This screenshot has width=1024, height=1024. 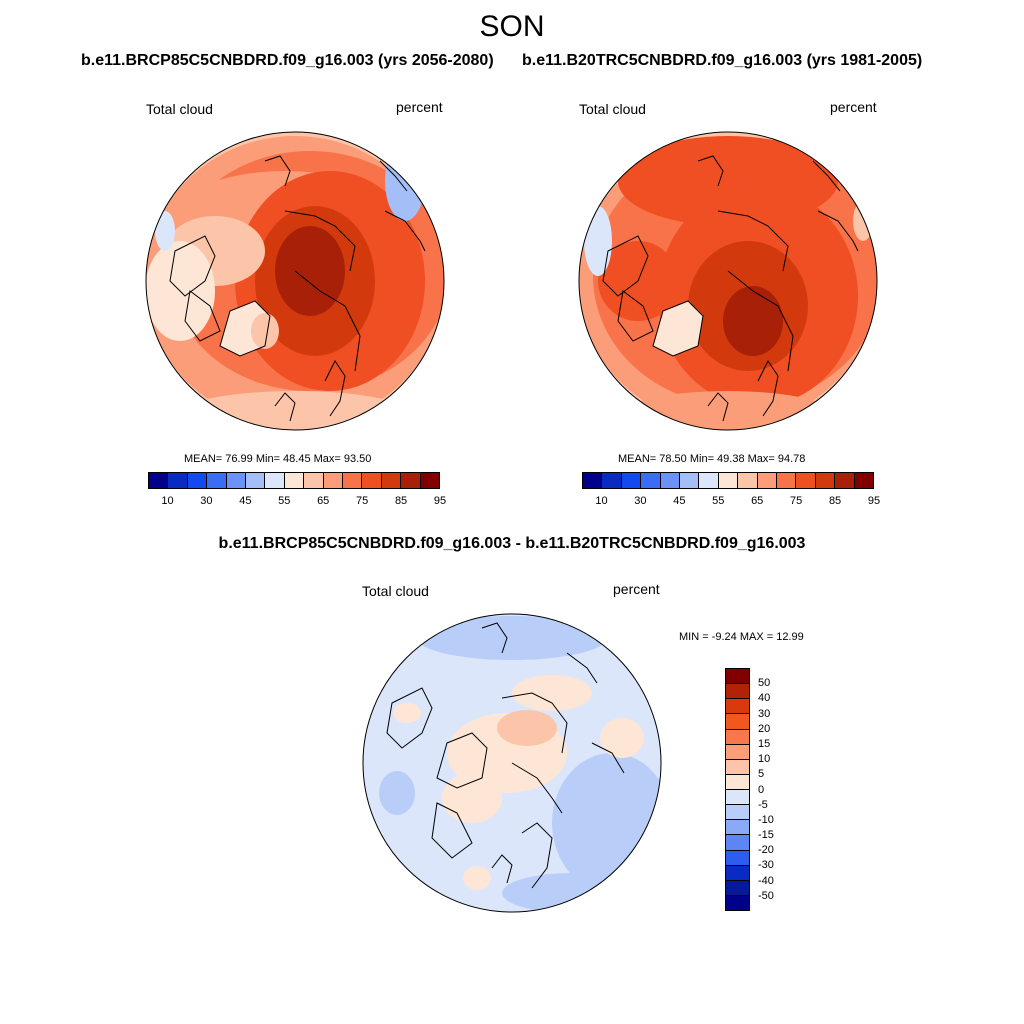 I want to click on colorbar-tick-label: 50, so click(x=764, y=683).